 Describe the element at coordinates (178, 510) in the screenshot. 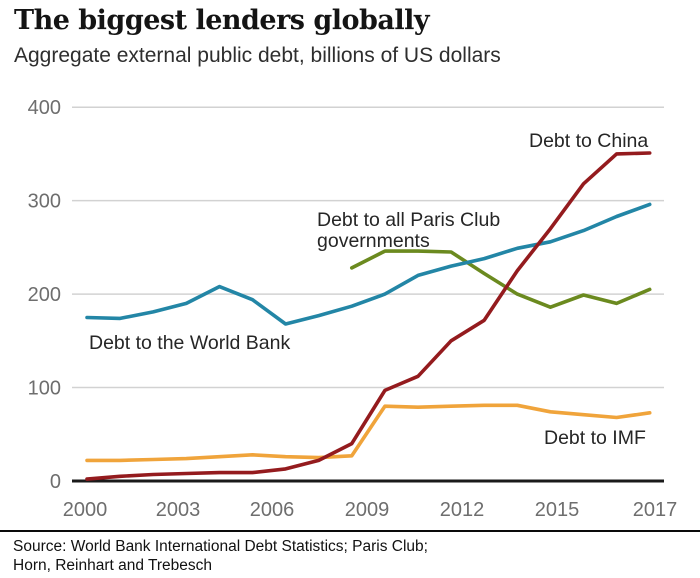

I see `x-tick-label: 2003` at that location.